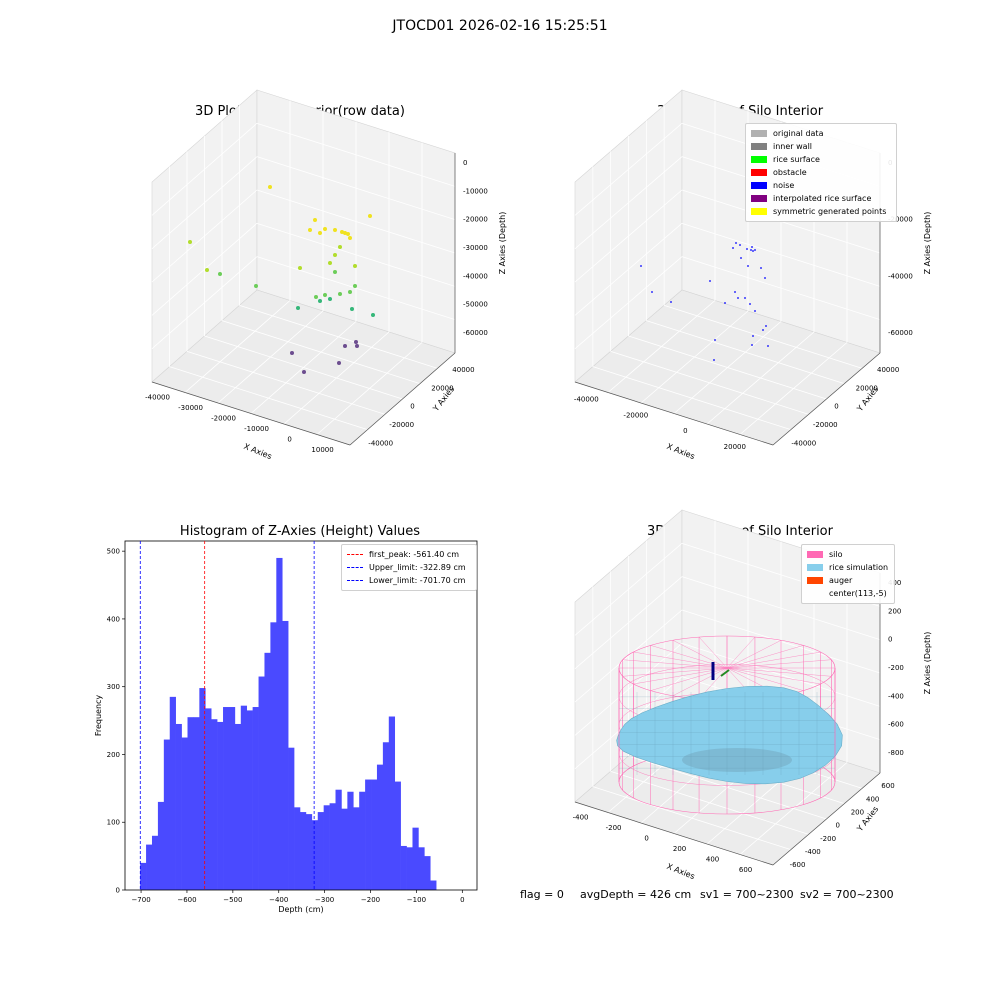 This screenshot has height=1000, width=1000. Describe the element at coordinates (790, 172) in the screenshot. I see `legend-label: obstacle` at that location.